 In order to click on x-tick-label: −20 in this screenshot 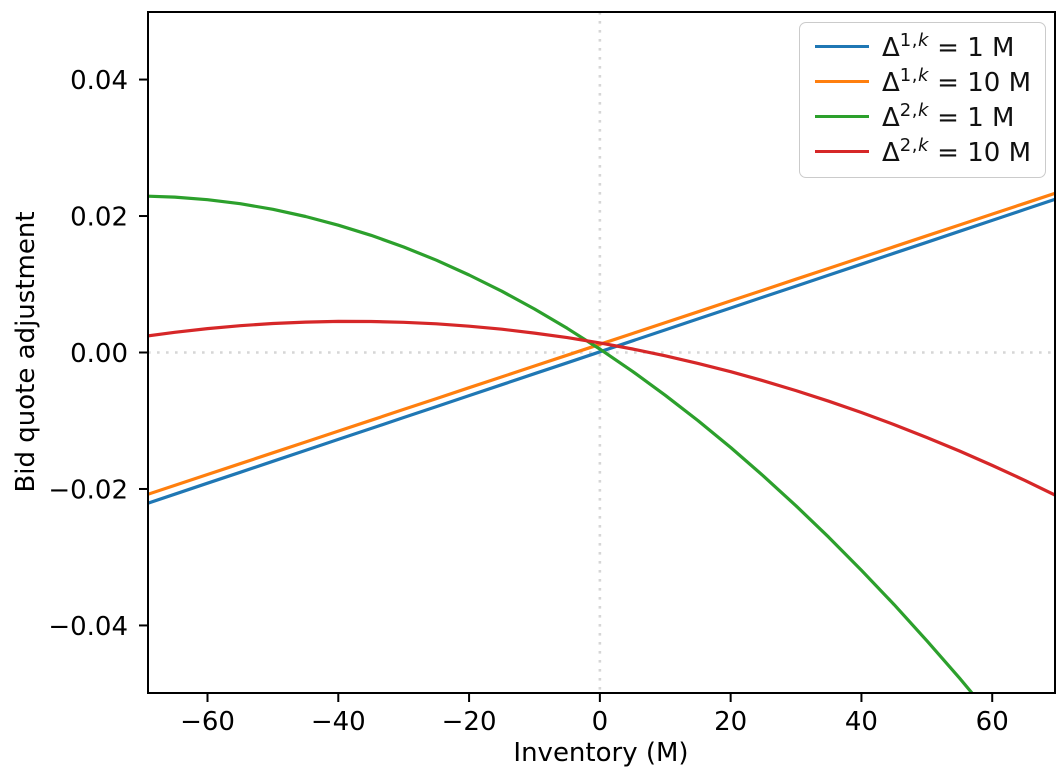, I will do `click(469, 722)`.